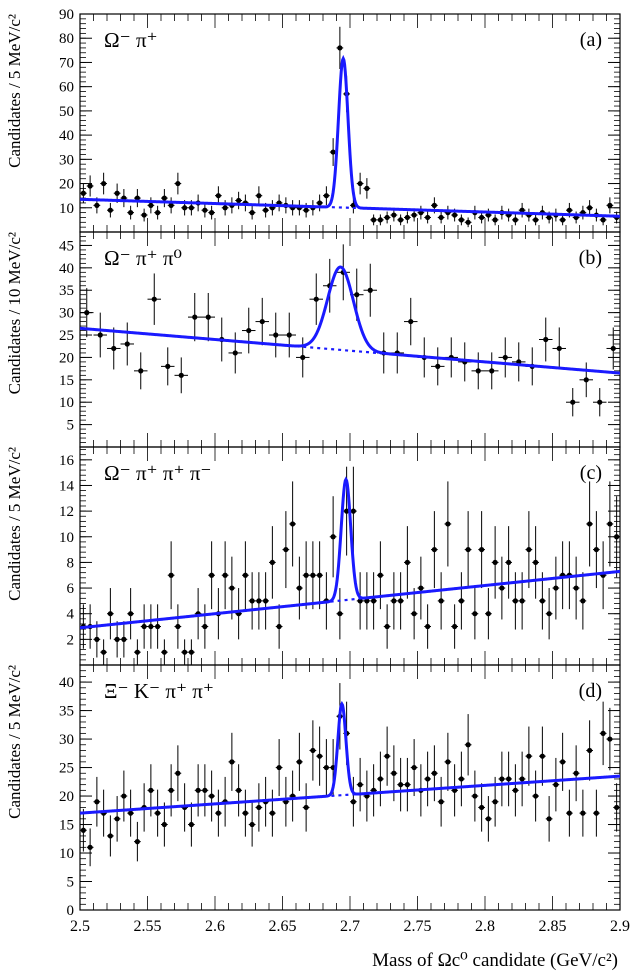 The image size is (644, 979). I want to click on panel-letter: (d), so click(590, 691).